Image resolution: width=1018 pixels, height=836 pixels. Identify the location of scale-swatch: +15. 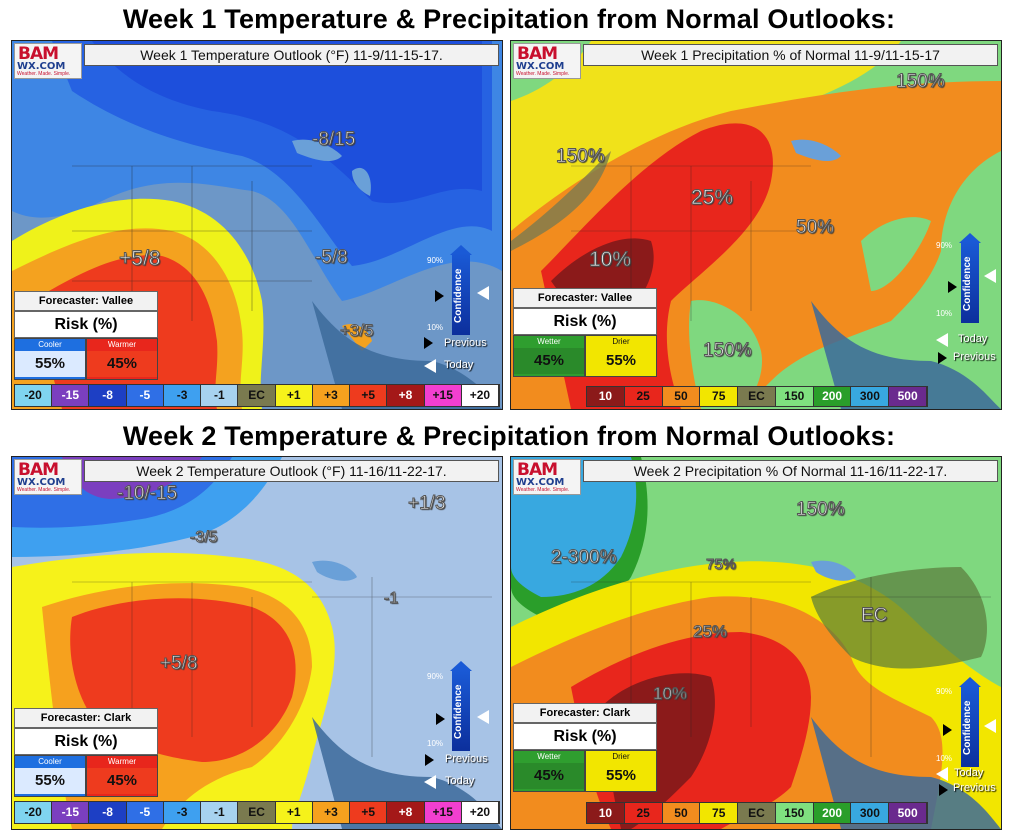
(443, 812).